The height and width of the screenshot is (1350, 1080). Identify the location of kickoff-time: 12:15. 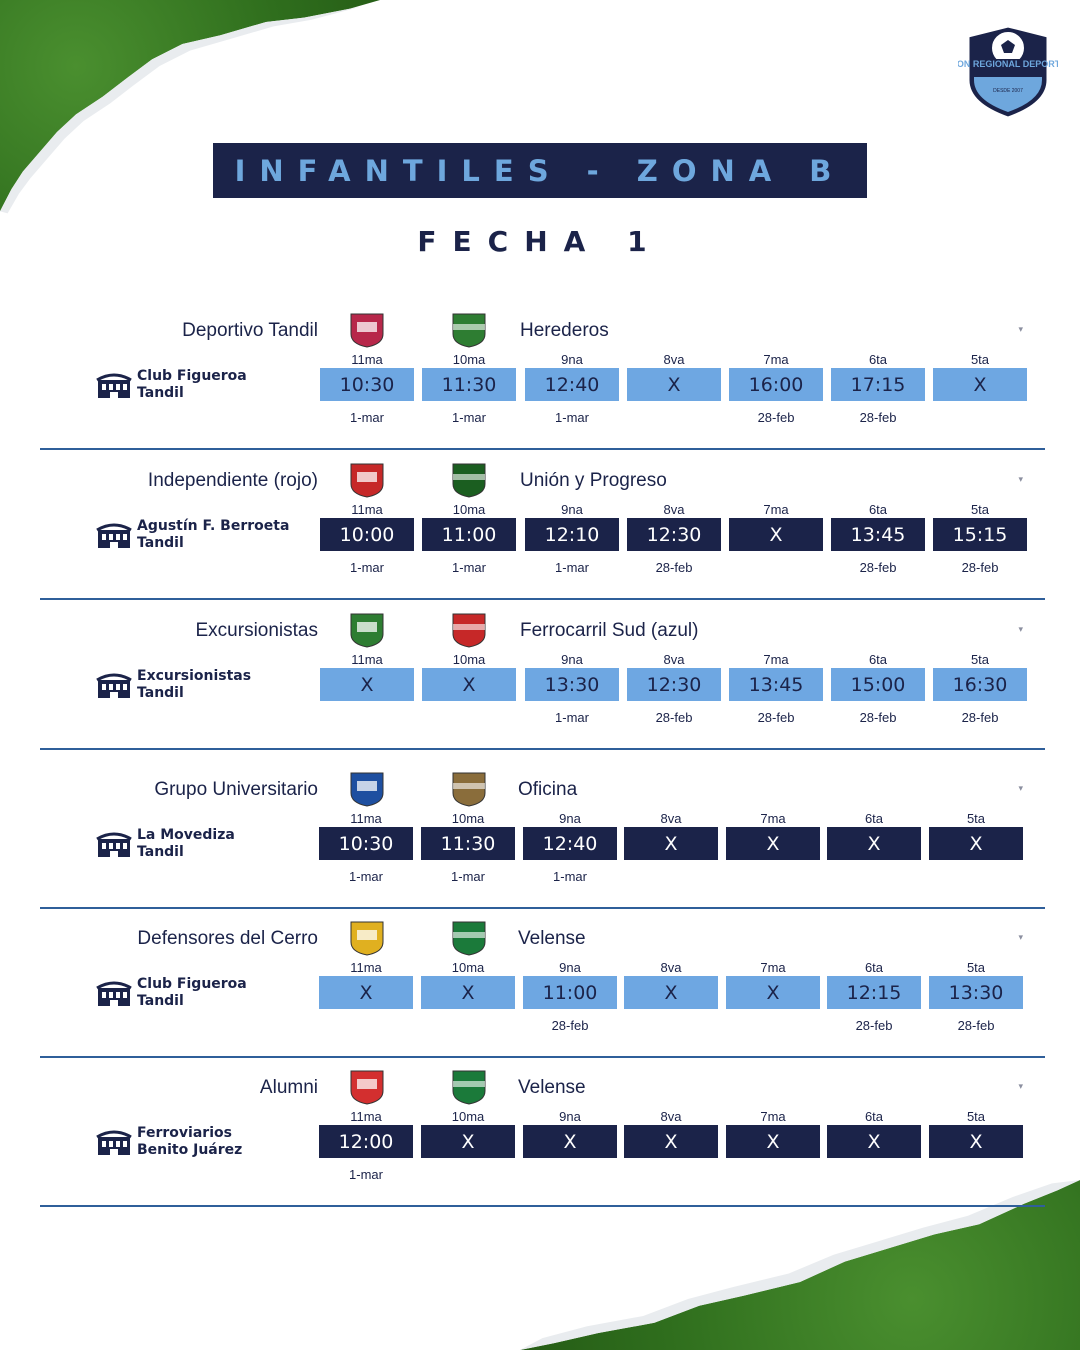
(874, 992).